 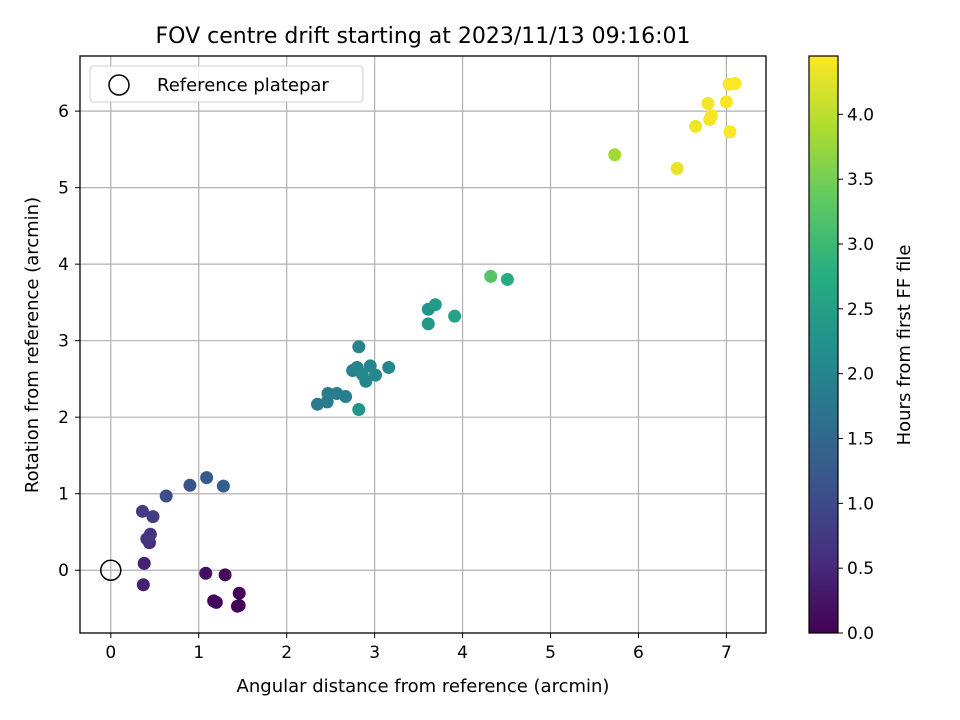 I want to click on y-tick-label: 1, so click(x=63, y=495).